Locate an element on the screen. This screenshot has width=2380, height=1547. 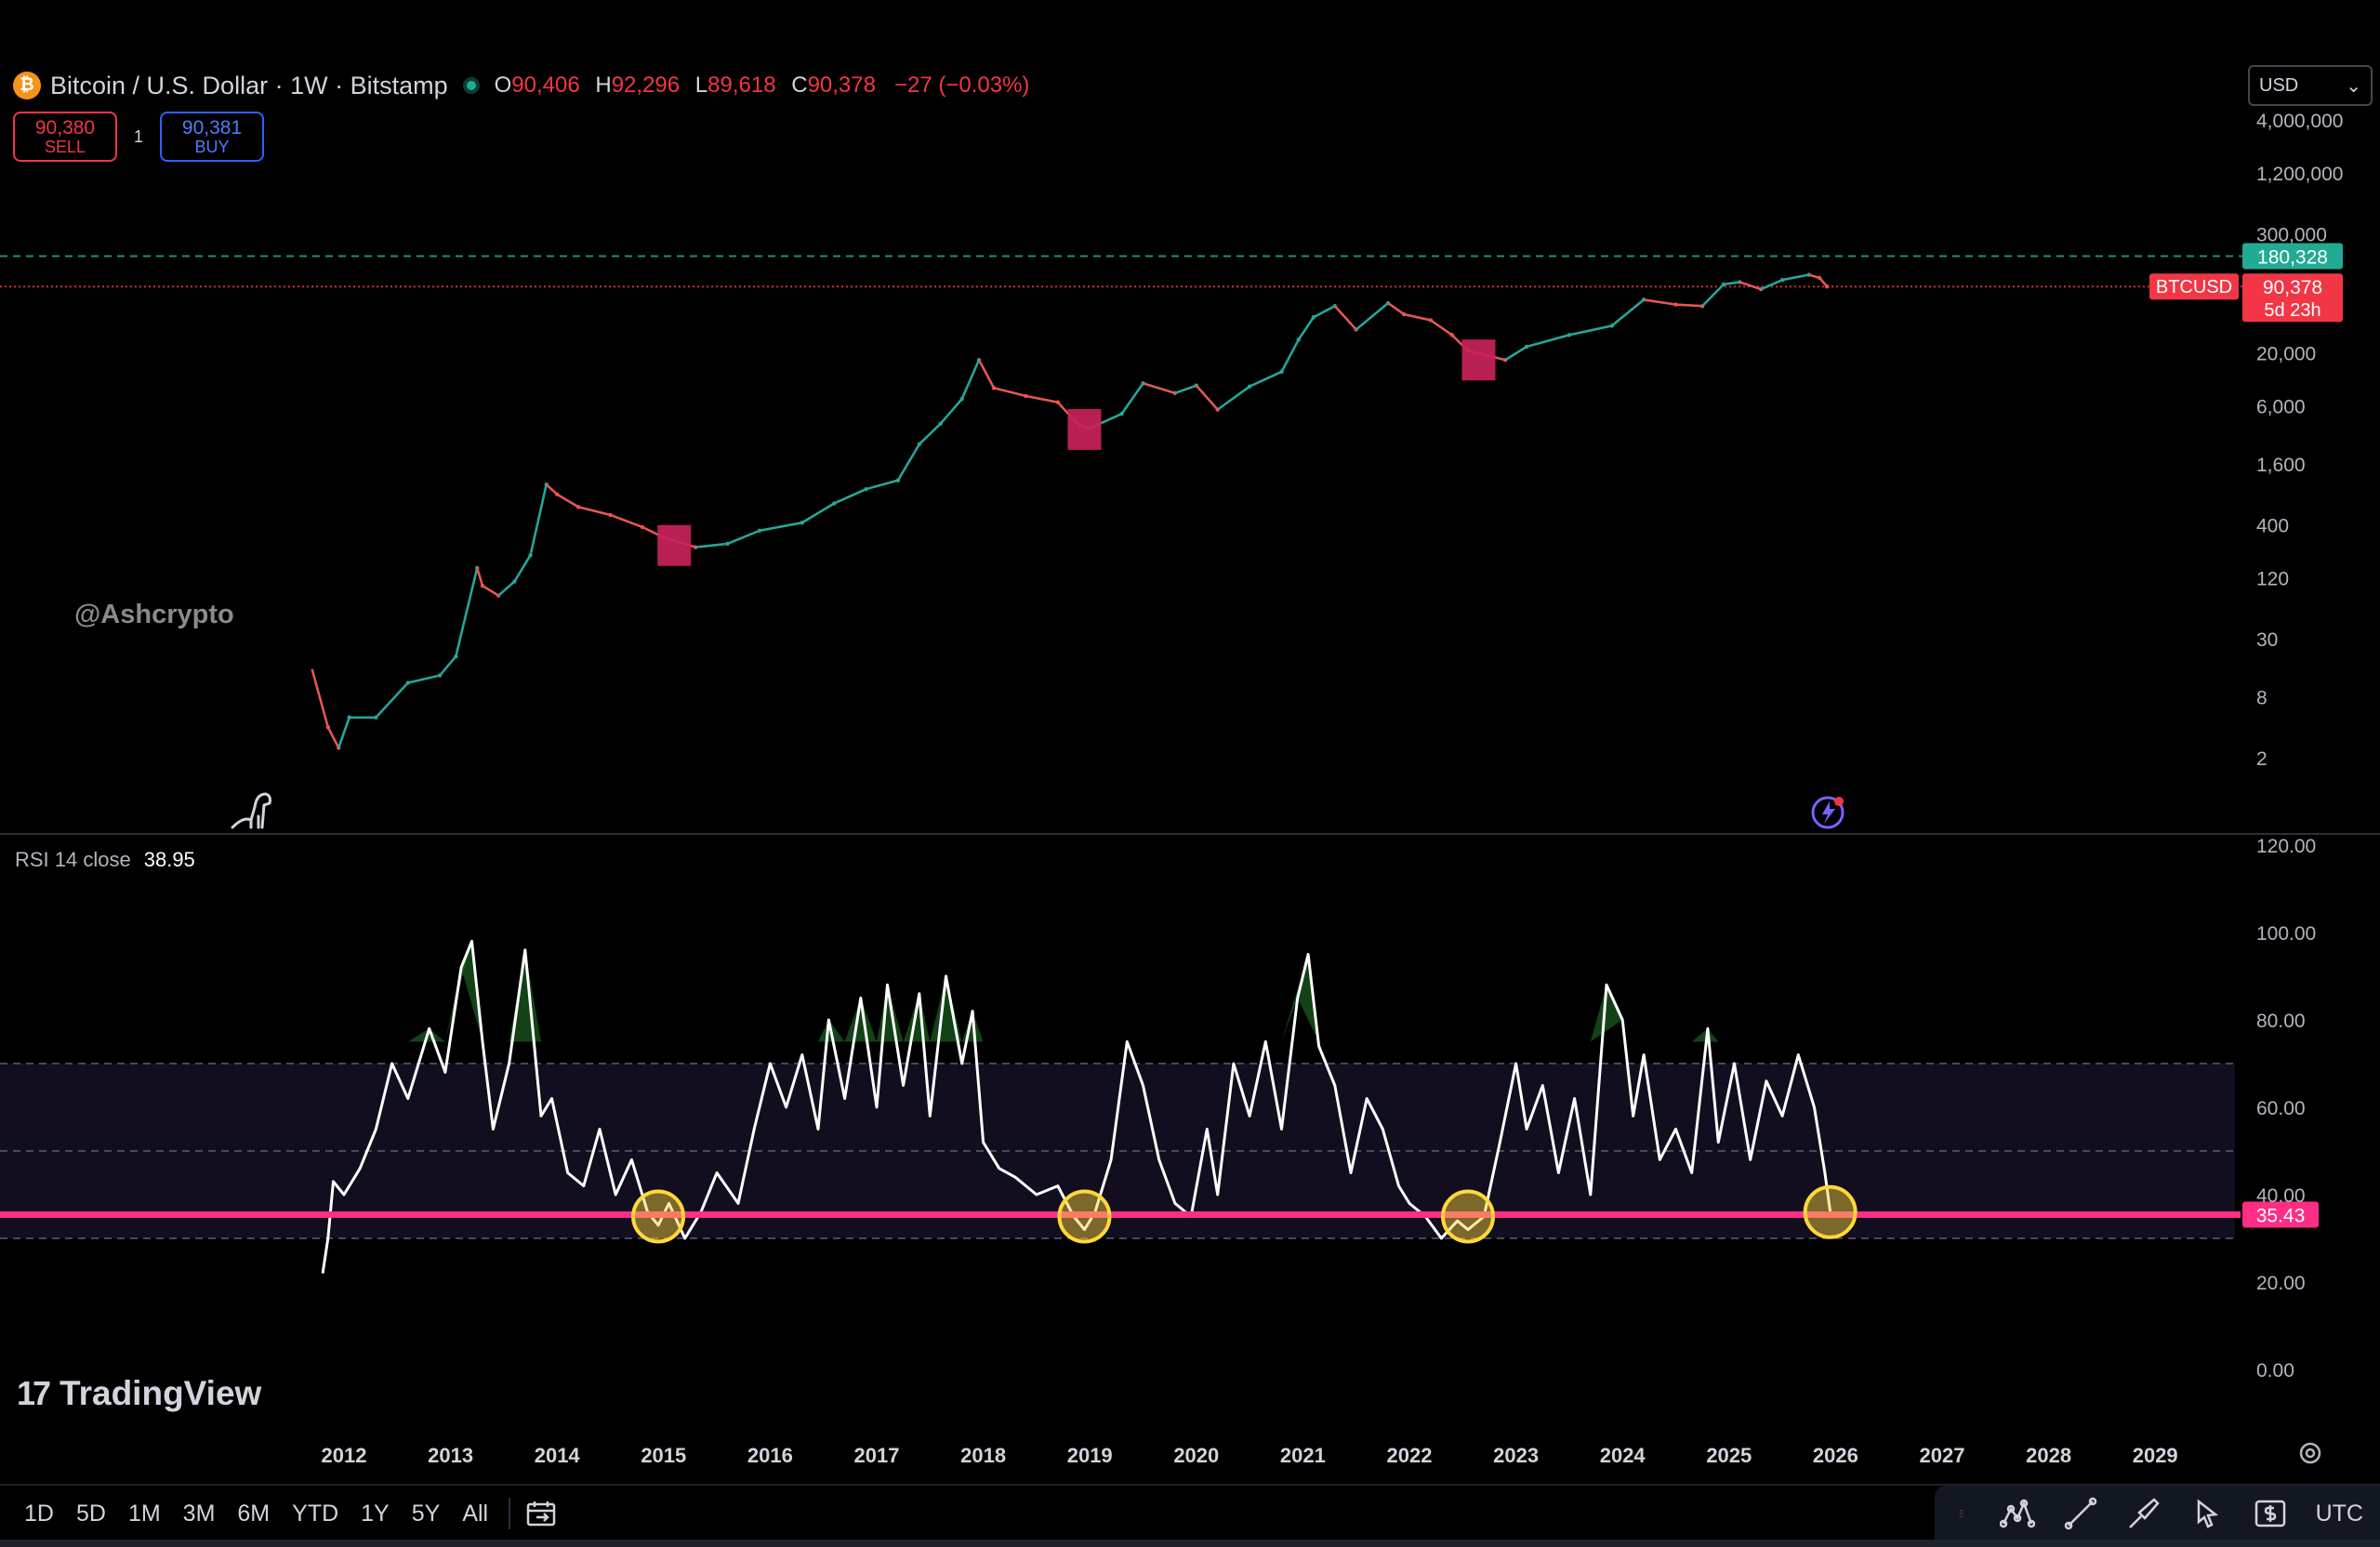
time-axis-tick-label: 2016 is located at coordinates (770, 1455).